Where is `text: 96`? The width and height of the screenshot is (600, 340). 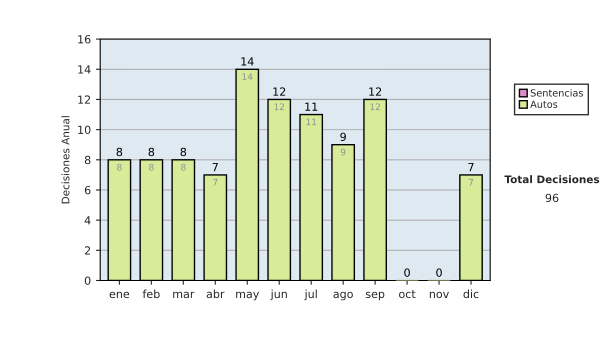 text: 96 is located at coordinates (552, 198).